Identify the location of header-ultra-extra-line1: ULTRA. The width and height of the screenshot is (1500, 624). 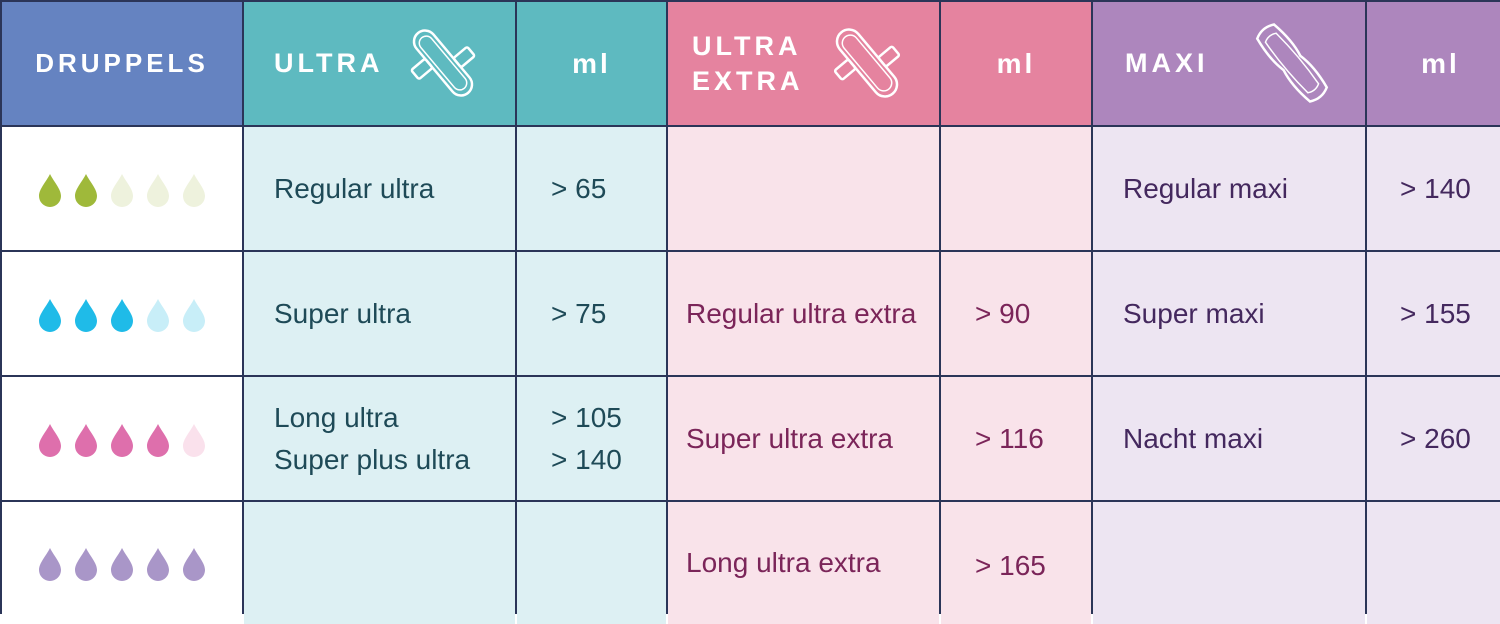
(747, 45).